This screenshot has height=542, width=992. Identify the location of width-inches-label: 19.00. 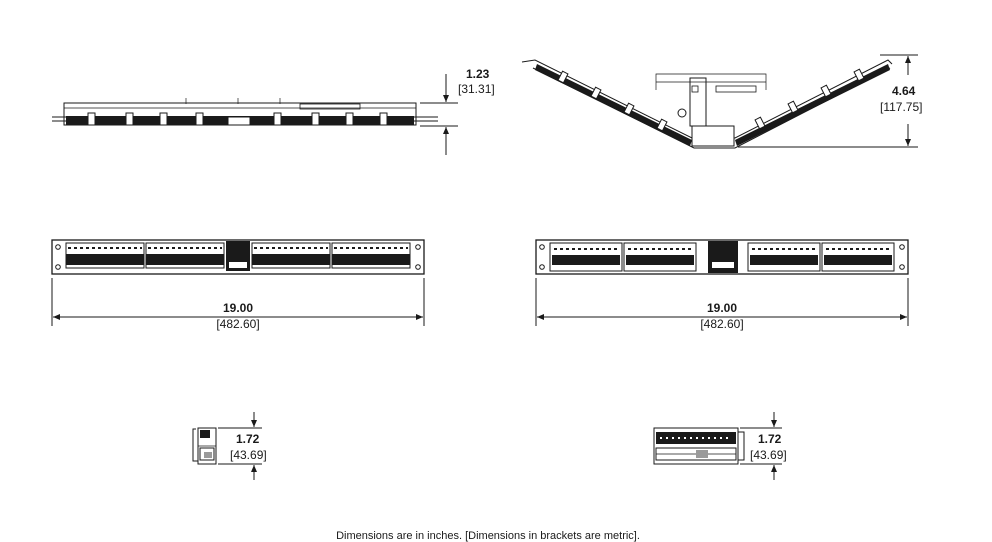
(238, 308).